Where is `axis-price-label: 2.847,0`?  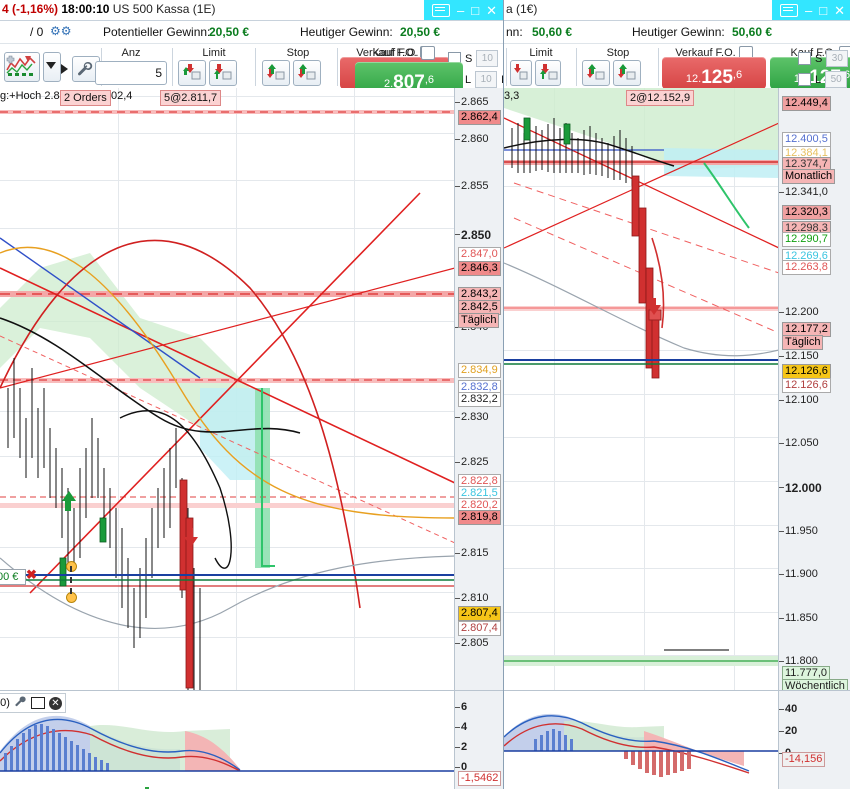 axis-price-label: 2.847,0 is located at coordinates (479, 254).